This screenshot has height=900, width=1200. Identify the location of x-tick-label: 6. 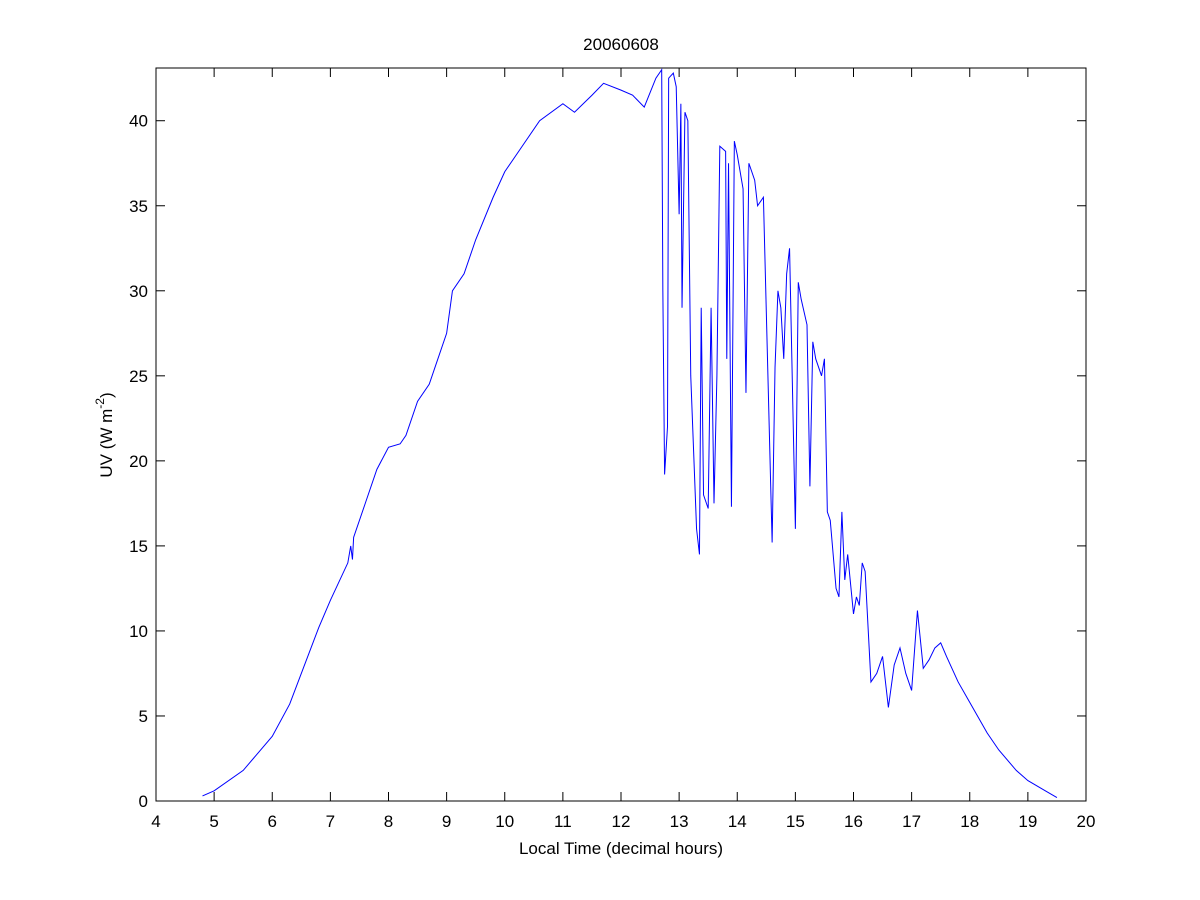
(272, 821).